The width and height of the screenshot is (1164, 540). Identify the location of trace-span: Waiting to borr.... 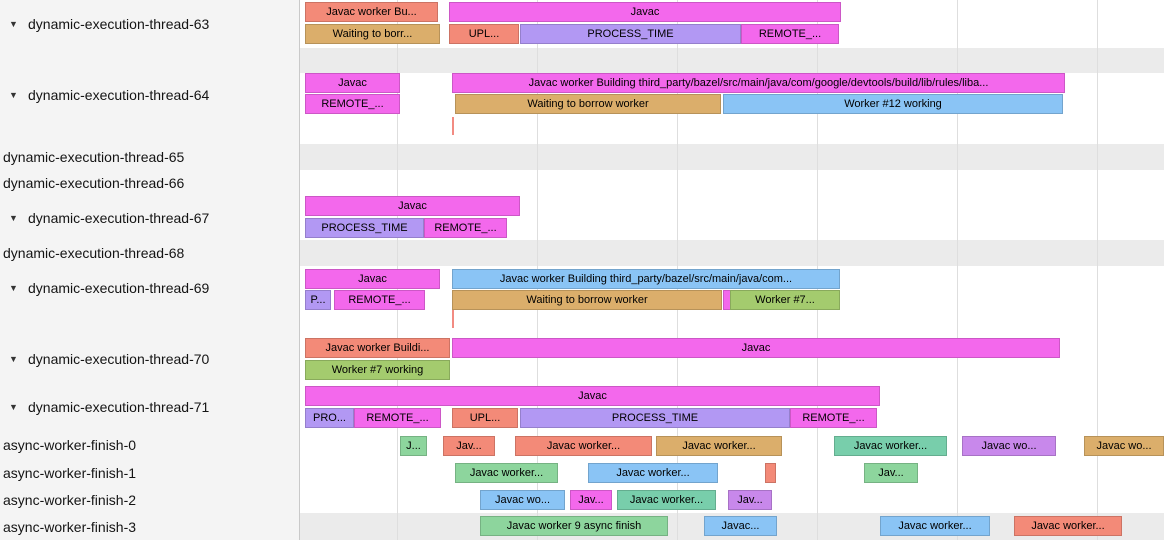
(372, 34).